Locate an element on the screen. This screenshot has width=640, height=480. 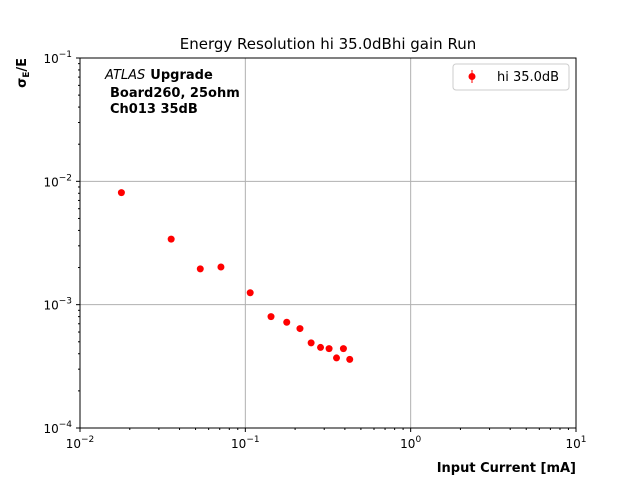
atlas-annotation: ATLAS Upgrade Board260, 25ohm Ch013 35dB is located at coordinates (172, 92).